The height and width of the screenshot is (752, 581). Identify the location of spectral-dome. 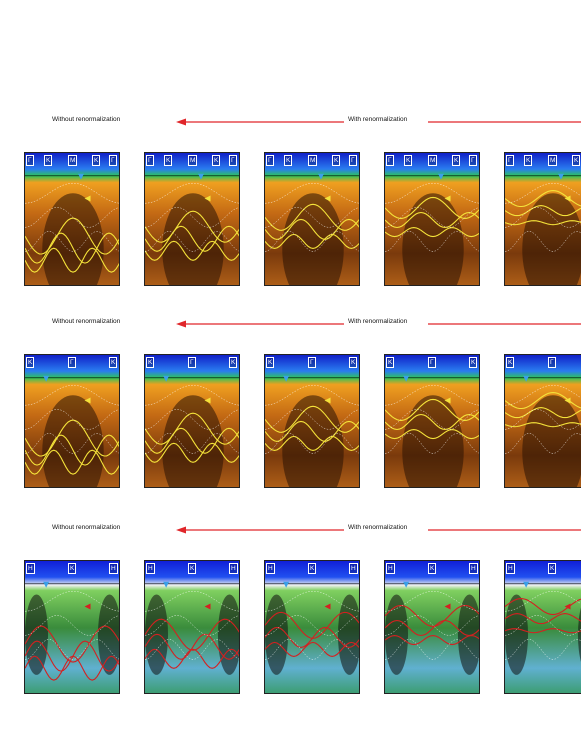
(551, 239).